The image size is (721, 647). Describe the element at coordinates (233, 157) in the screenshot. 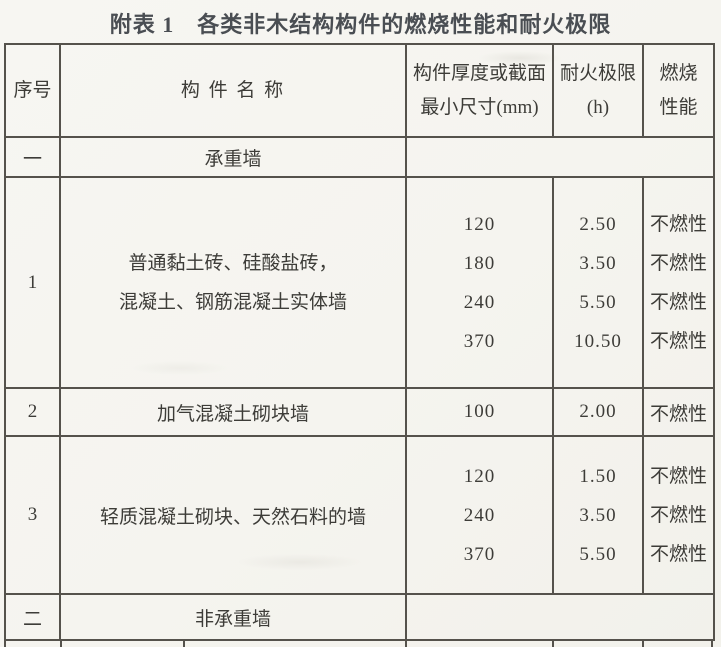

I see `section-name-cell: 承重墙` at that location.